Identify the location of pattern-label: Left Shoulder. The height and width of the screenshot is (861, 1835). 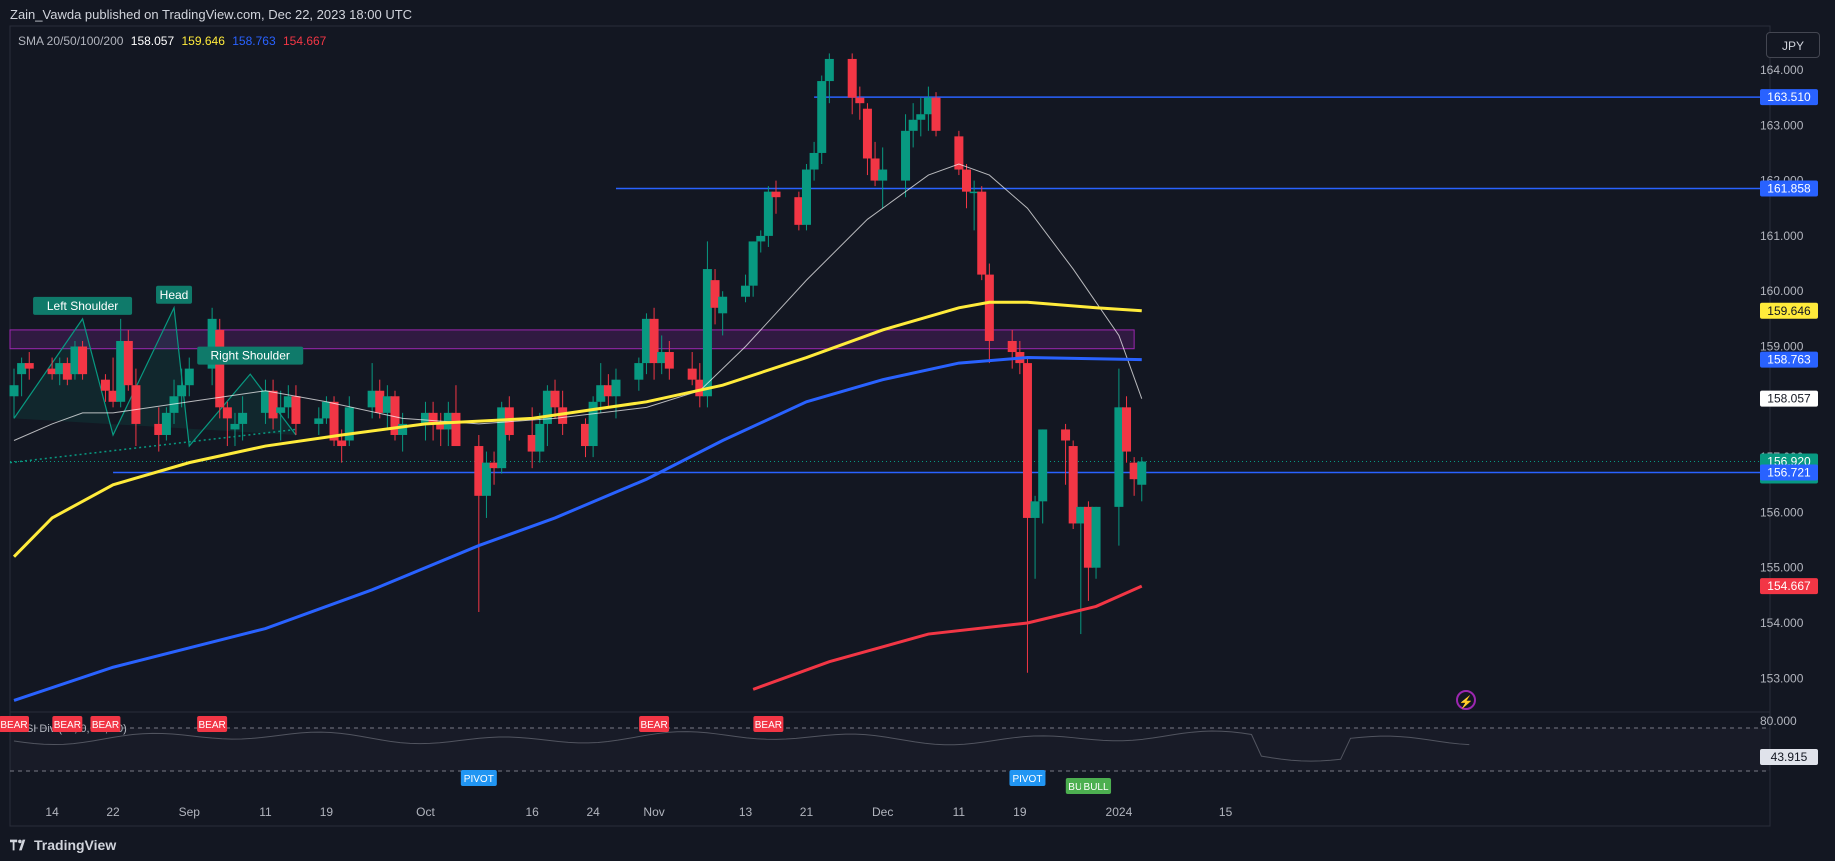
(82, 306).